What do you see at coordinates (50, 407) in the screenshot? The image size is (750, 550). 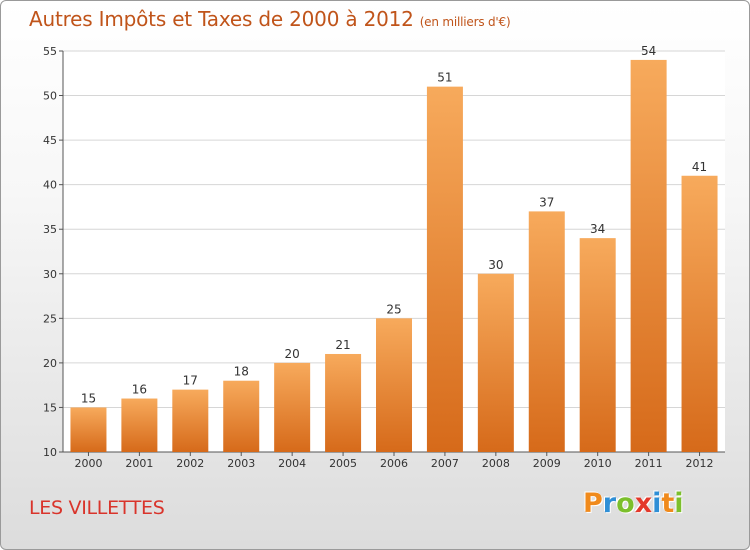 I see `y-tick-label-15: 15` at bounding box center [50, 407].